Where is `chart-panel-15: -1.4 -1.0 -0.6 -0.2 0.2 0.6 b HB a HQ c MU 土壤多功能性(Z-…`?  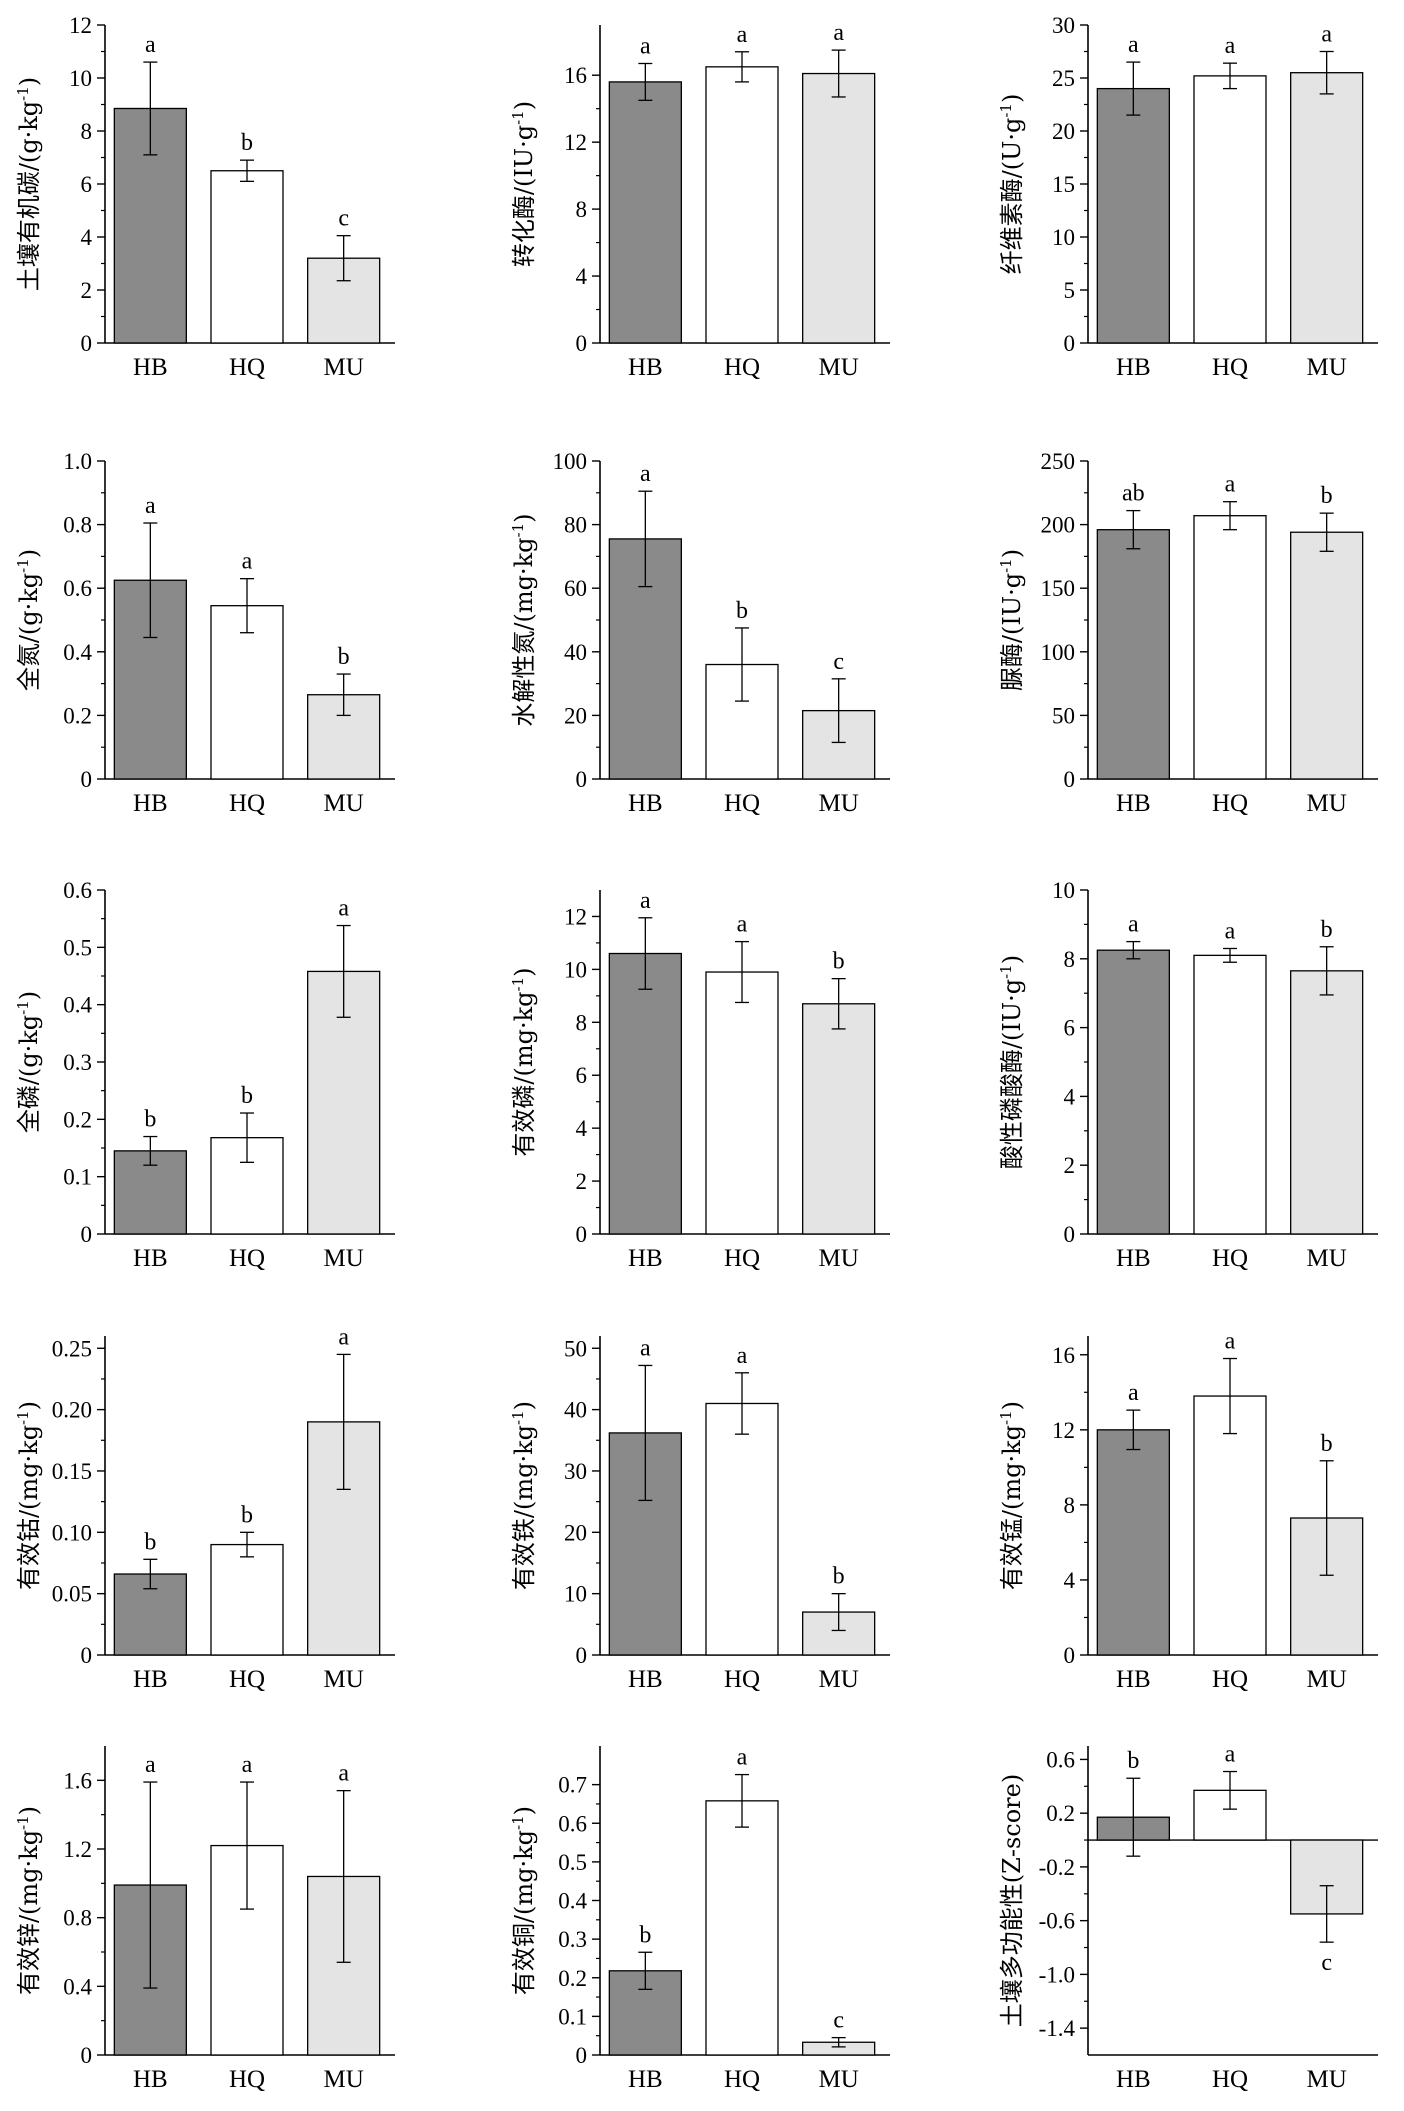
chart-panel-15: -1.4 -1.0 -0.6 -0.2 0.2 0.6 b HB a HQ c MU 土壤多功能性(Z-… is located at coordinates (1188, 1917).